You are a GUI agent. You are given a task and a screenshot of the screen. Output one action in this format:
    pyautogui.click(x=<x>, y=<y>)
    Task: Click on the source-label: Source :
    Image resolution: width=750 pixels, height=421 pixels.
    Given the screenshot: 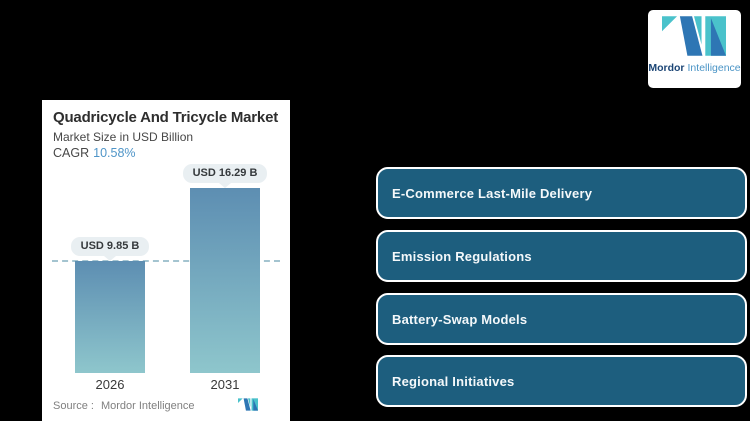 What is the action you would take?
    pyautogui.click(x=73, y=406)
    